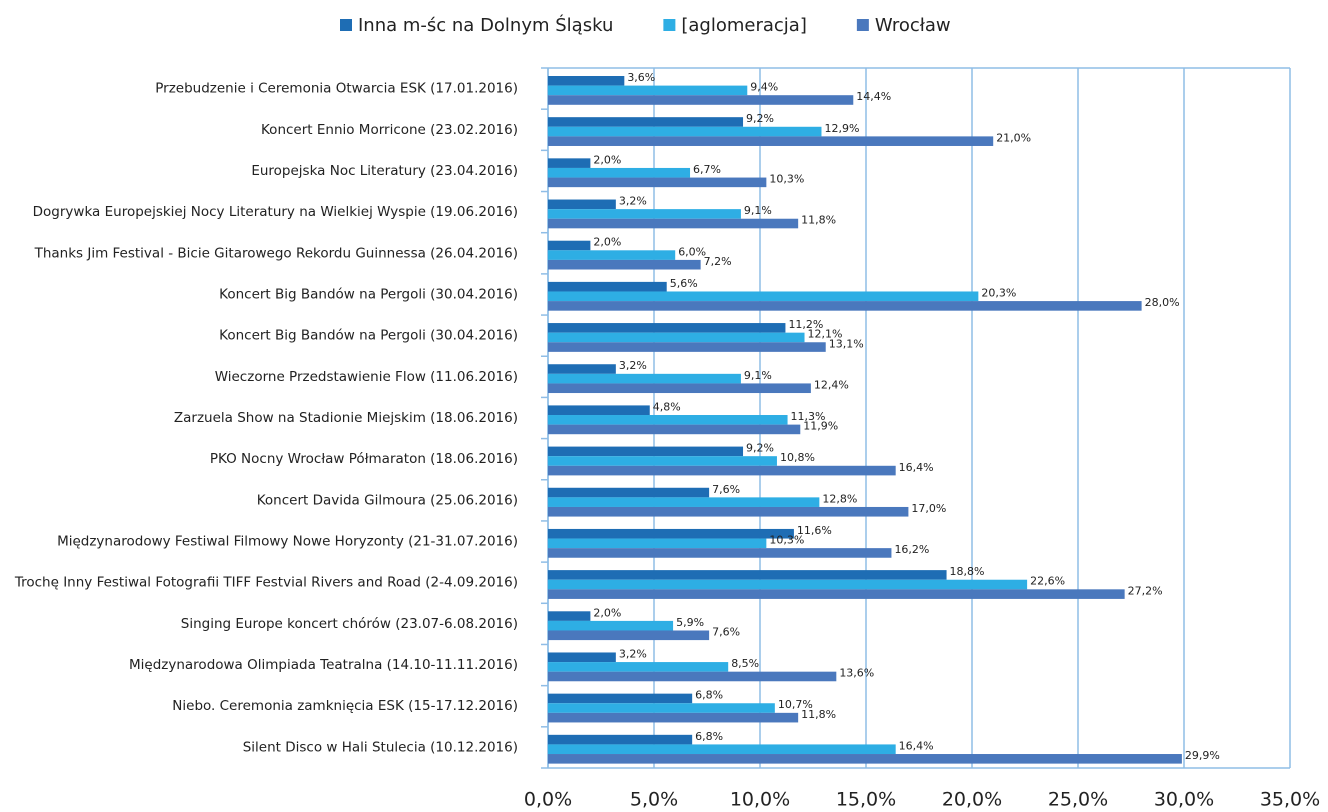  I want to click on value-label: 12,4%, so click(831, 384).